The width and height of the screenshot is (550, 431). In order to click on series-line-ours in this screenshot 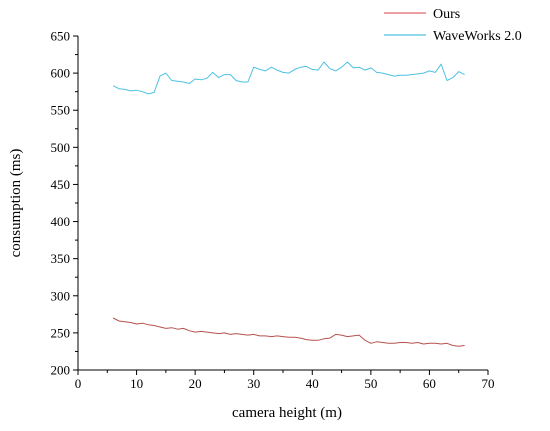, I will do `click(288, 332)`.